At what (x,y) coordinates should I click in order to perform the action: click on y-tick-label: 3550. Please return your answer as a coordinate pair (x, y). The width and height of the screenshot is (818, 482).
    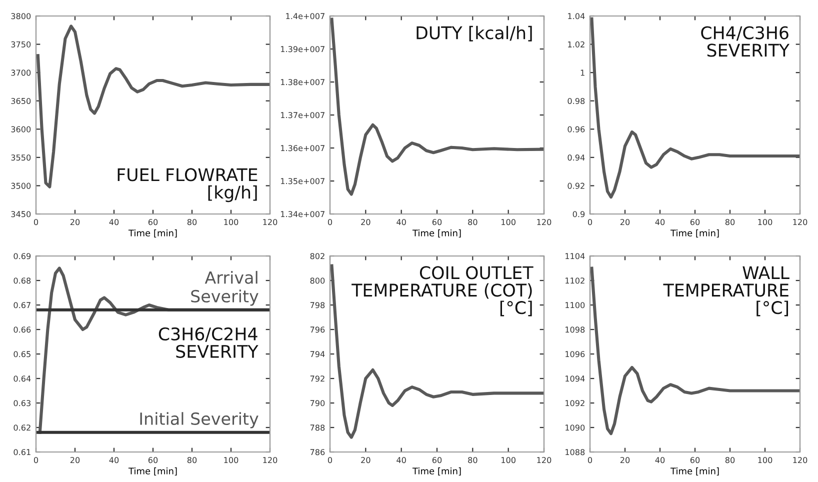
    Looking at the image, I should click on (21, 157).